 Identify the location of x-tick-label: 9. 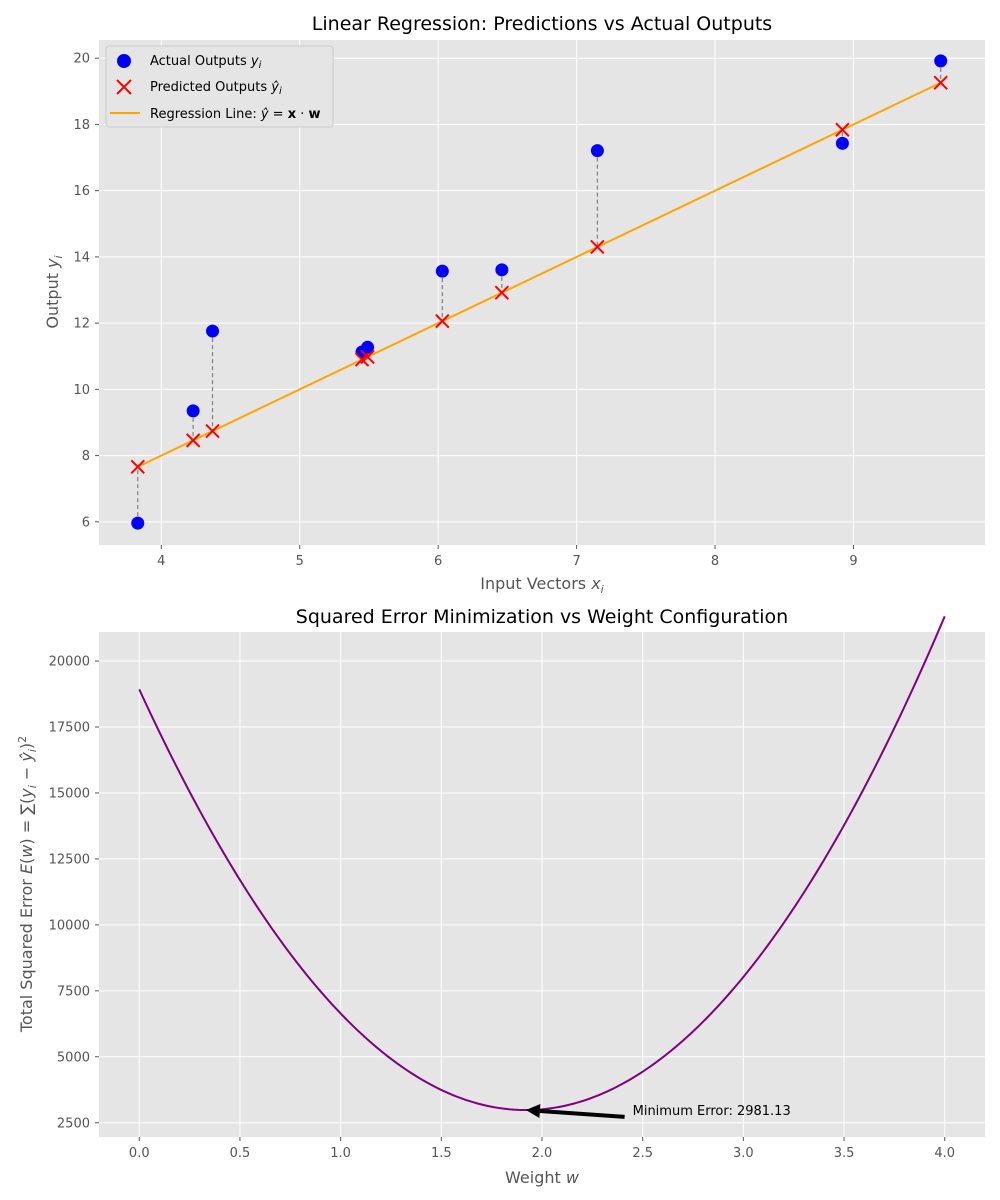
(853, 561).